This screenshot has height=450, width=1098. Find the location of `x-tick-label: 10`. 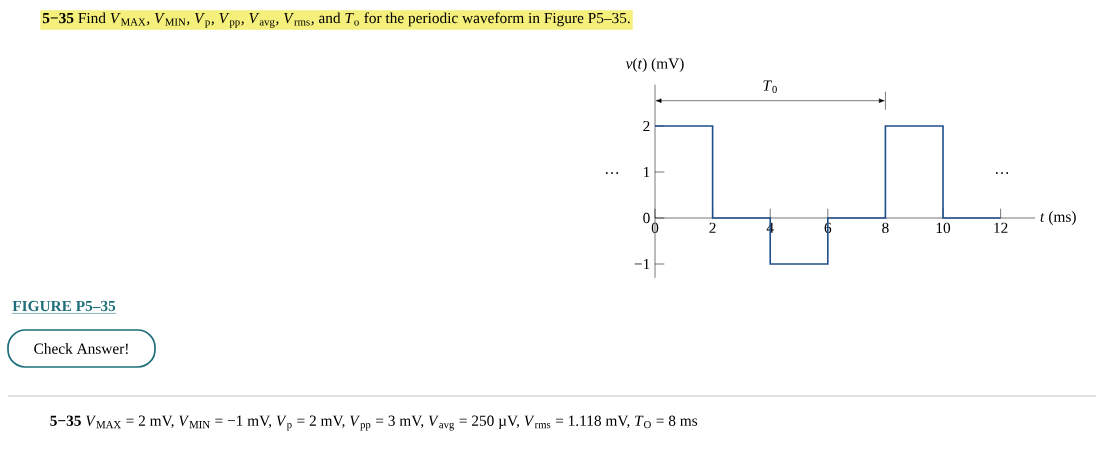

x-tick-label: 10 is located at coordinates (943, 228).